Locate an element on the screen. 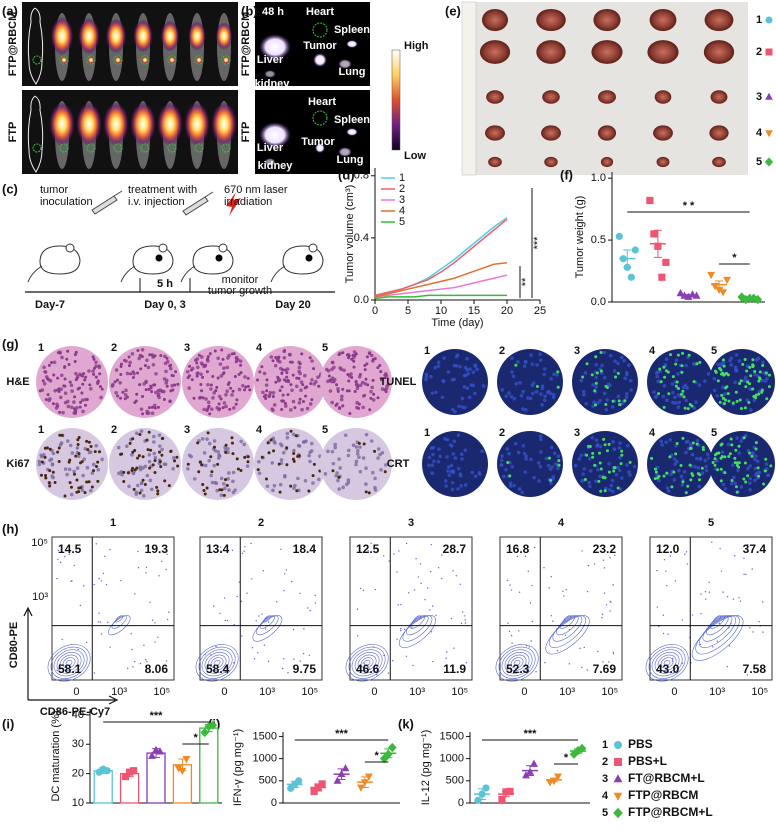  interval-label: 5 h is located at coordinates (165, 284).